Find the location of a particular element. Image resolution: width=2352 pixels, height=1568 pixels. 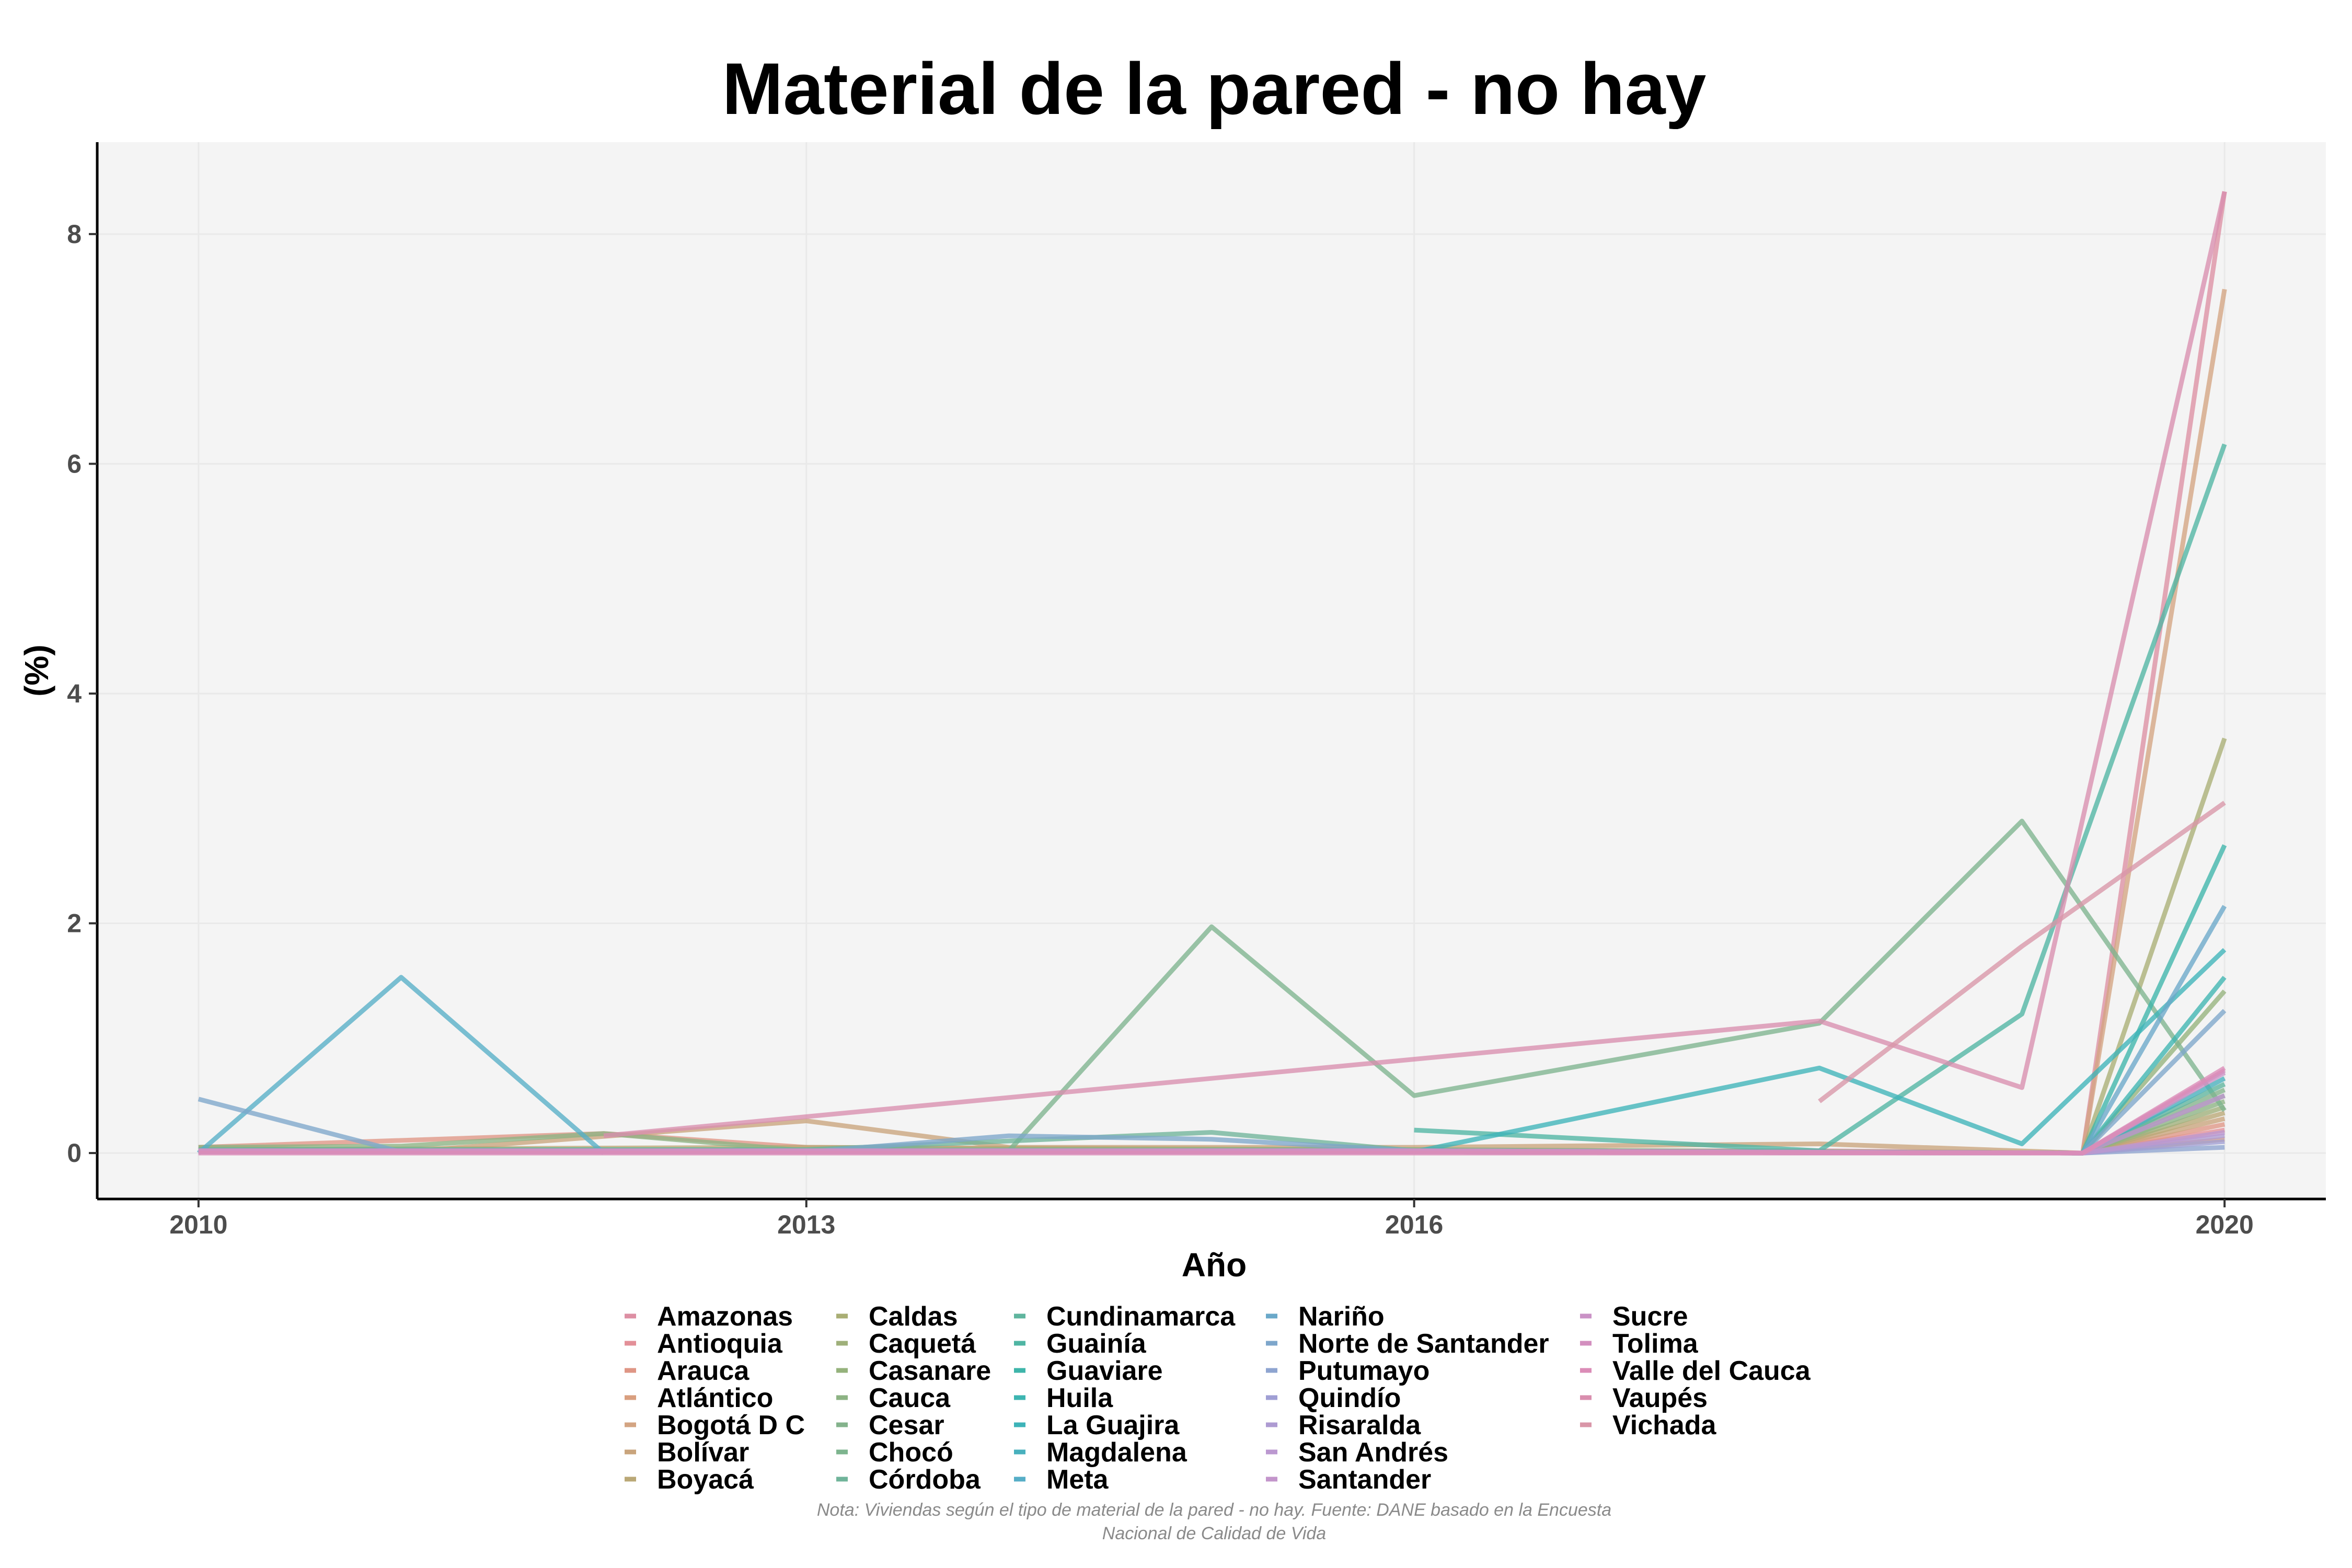

y-axis-title: (%) is located at coordinates (36, 670).